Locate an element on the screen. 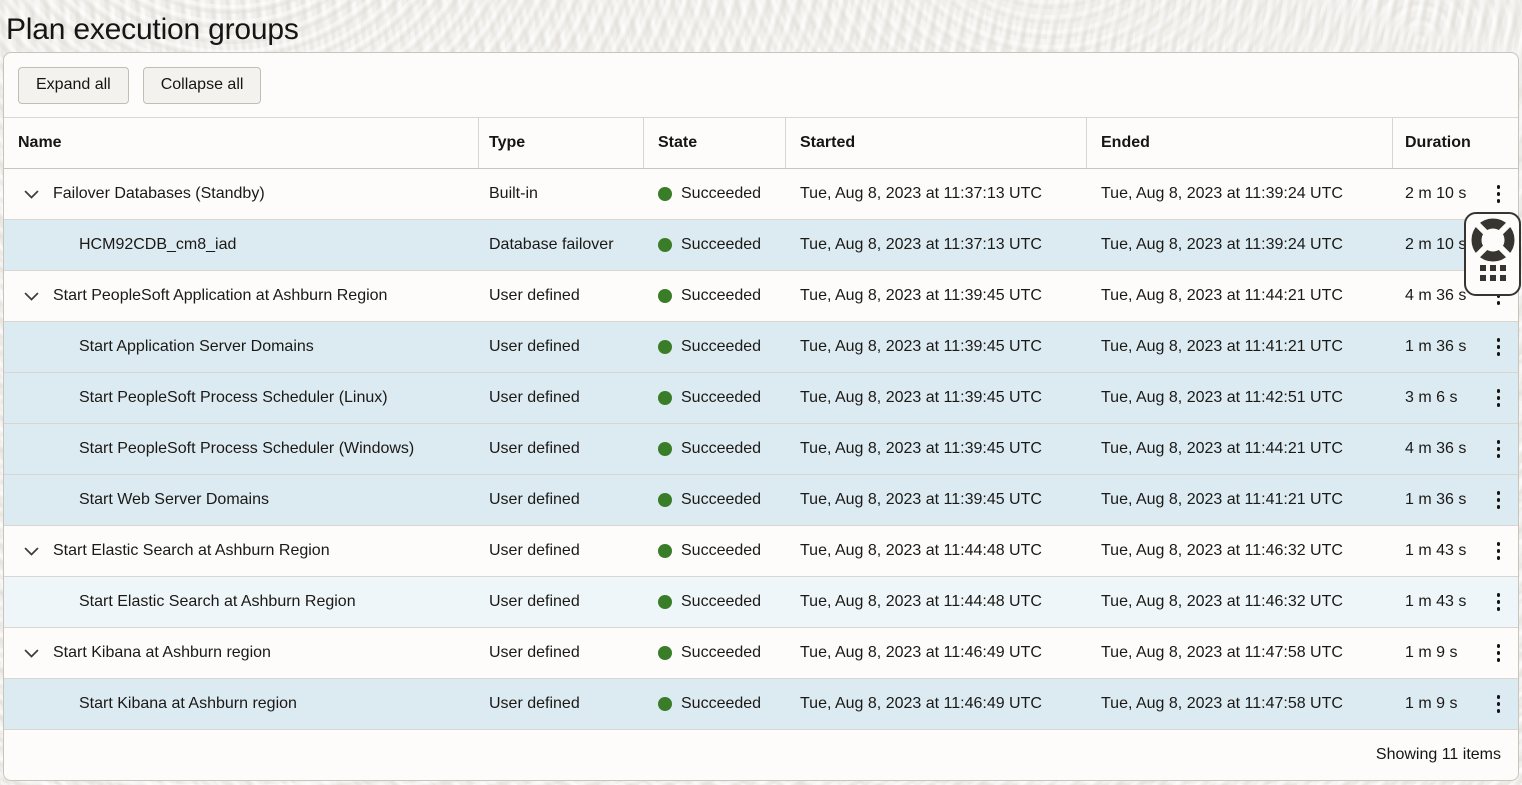 The image size is (1522, 785). row-ended: Tue, Aug 8, 2023 at 11:42:51 UTC is located at coordinates (1222, 397).